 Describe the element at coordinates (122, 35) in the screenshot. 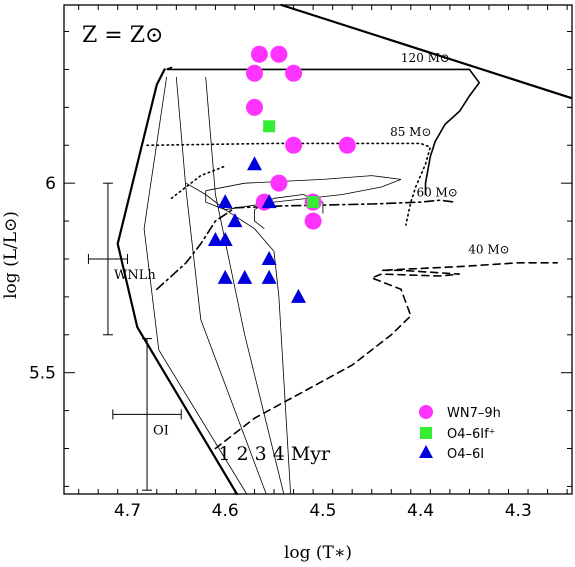

I see `chart-title: Z = Z⊙` at that location.